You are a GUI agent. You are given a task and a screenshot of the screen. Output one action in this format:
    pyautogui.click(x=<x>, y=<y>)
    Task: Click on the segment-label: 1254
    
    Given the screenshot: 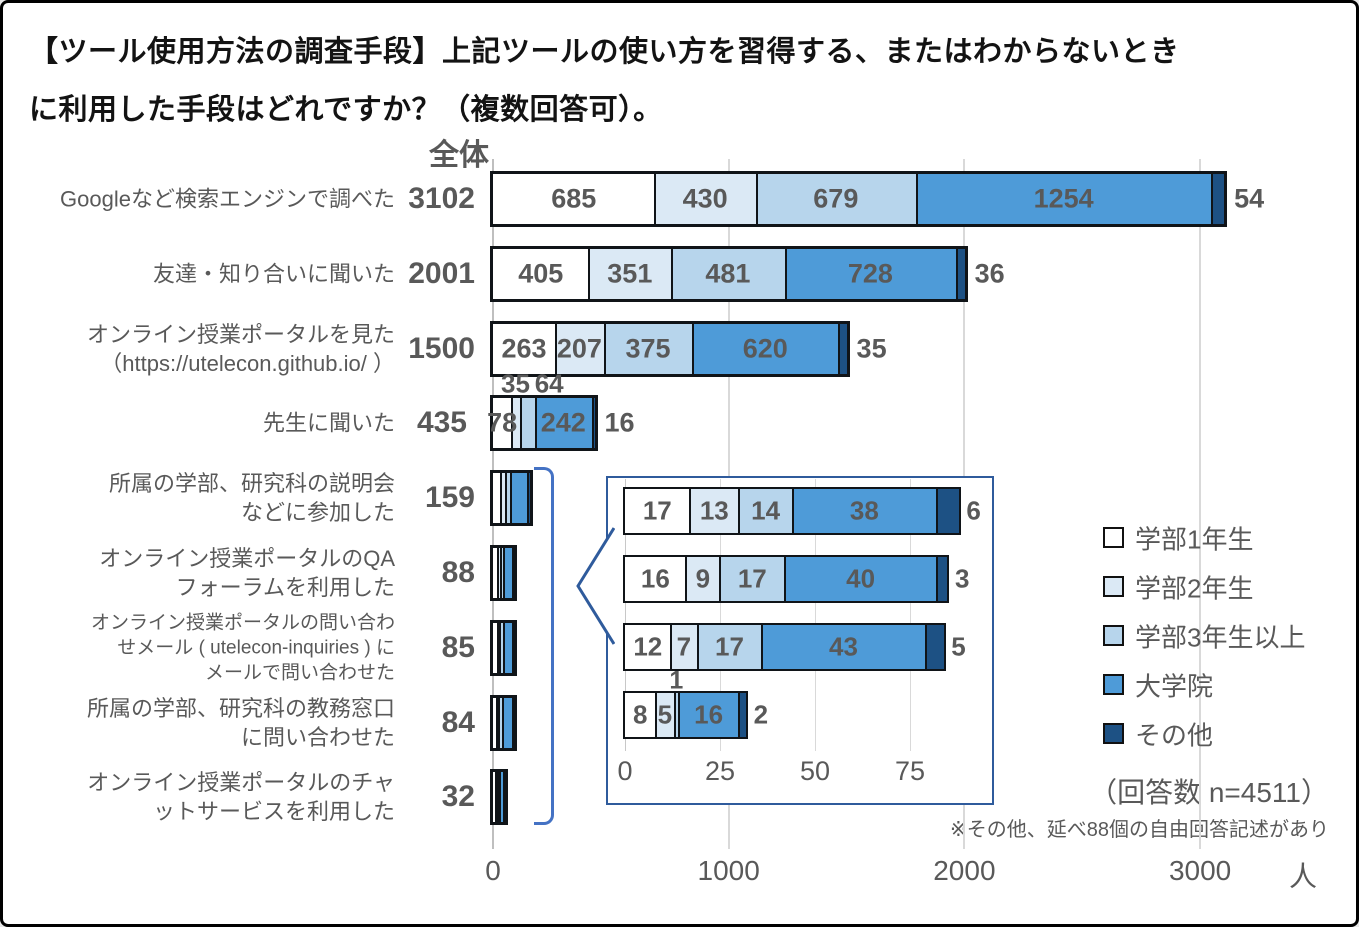 What is the action you would take?
    pyautogui.click(x=1063, y=198)
    